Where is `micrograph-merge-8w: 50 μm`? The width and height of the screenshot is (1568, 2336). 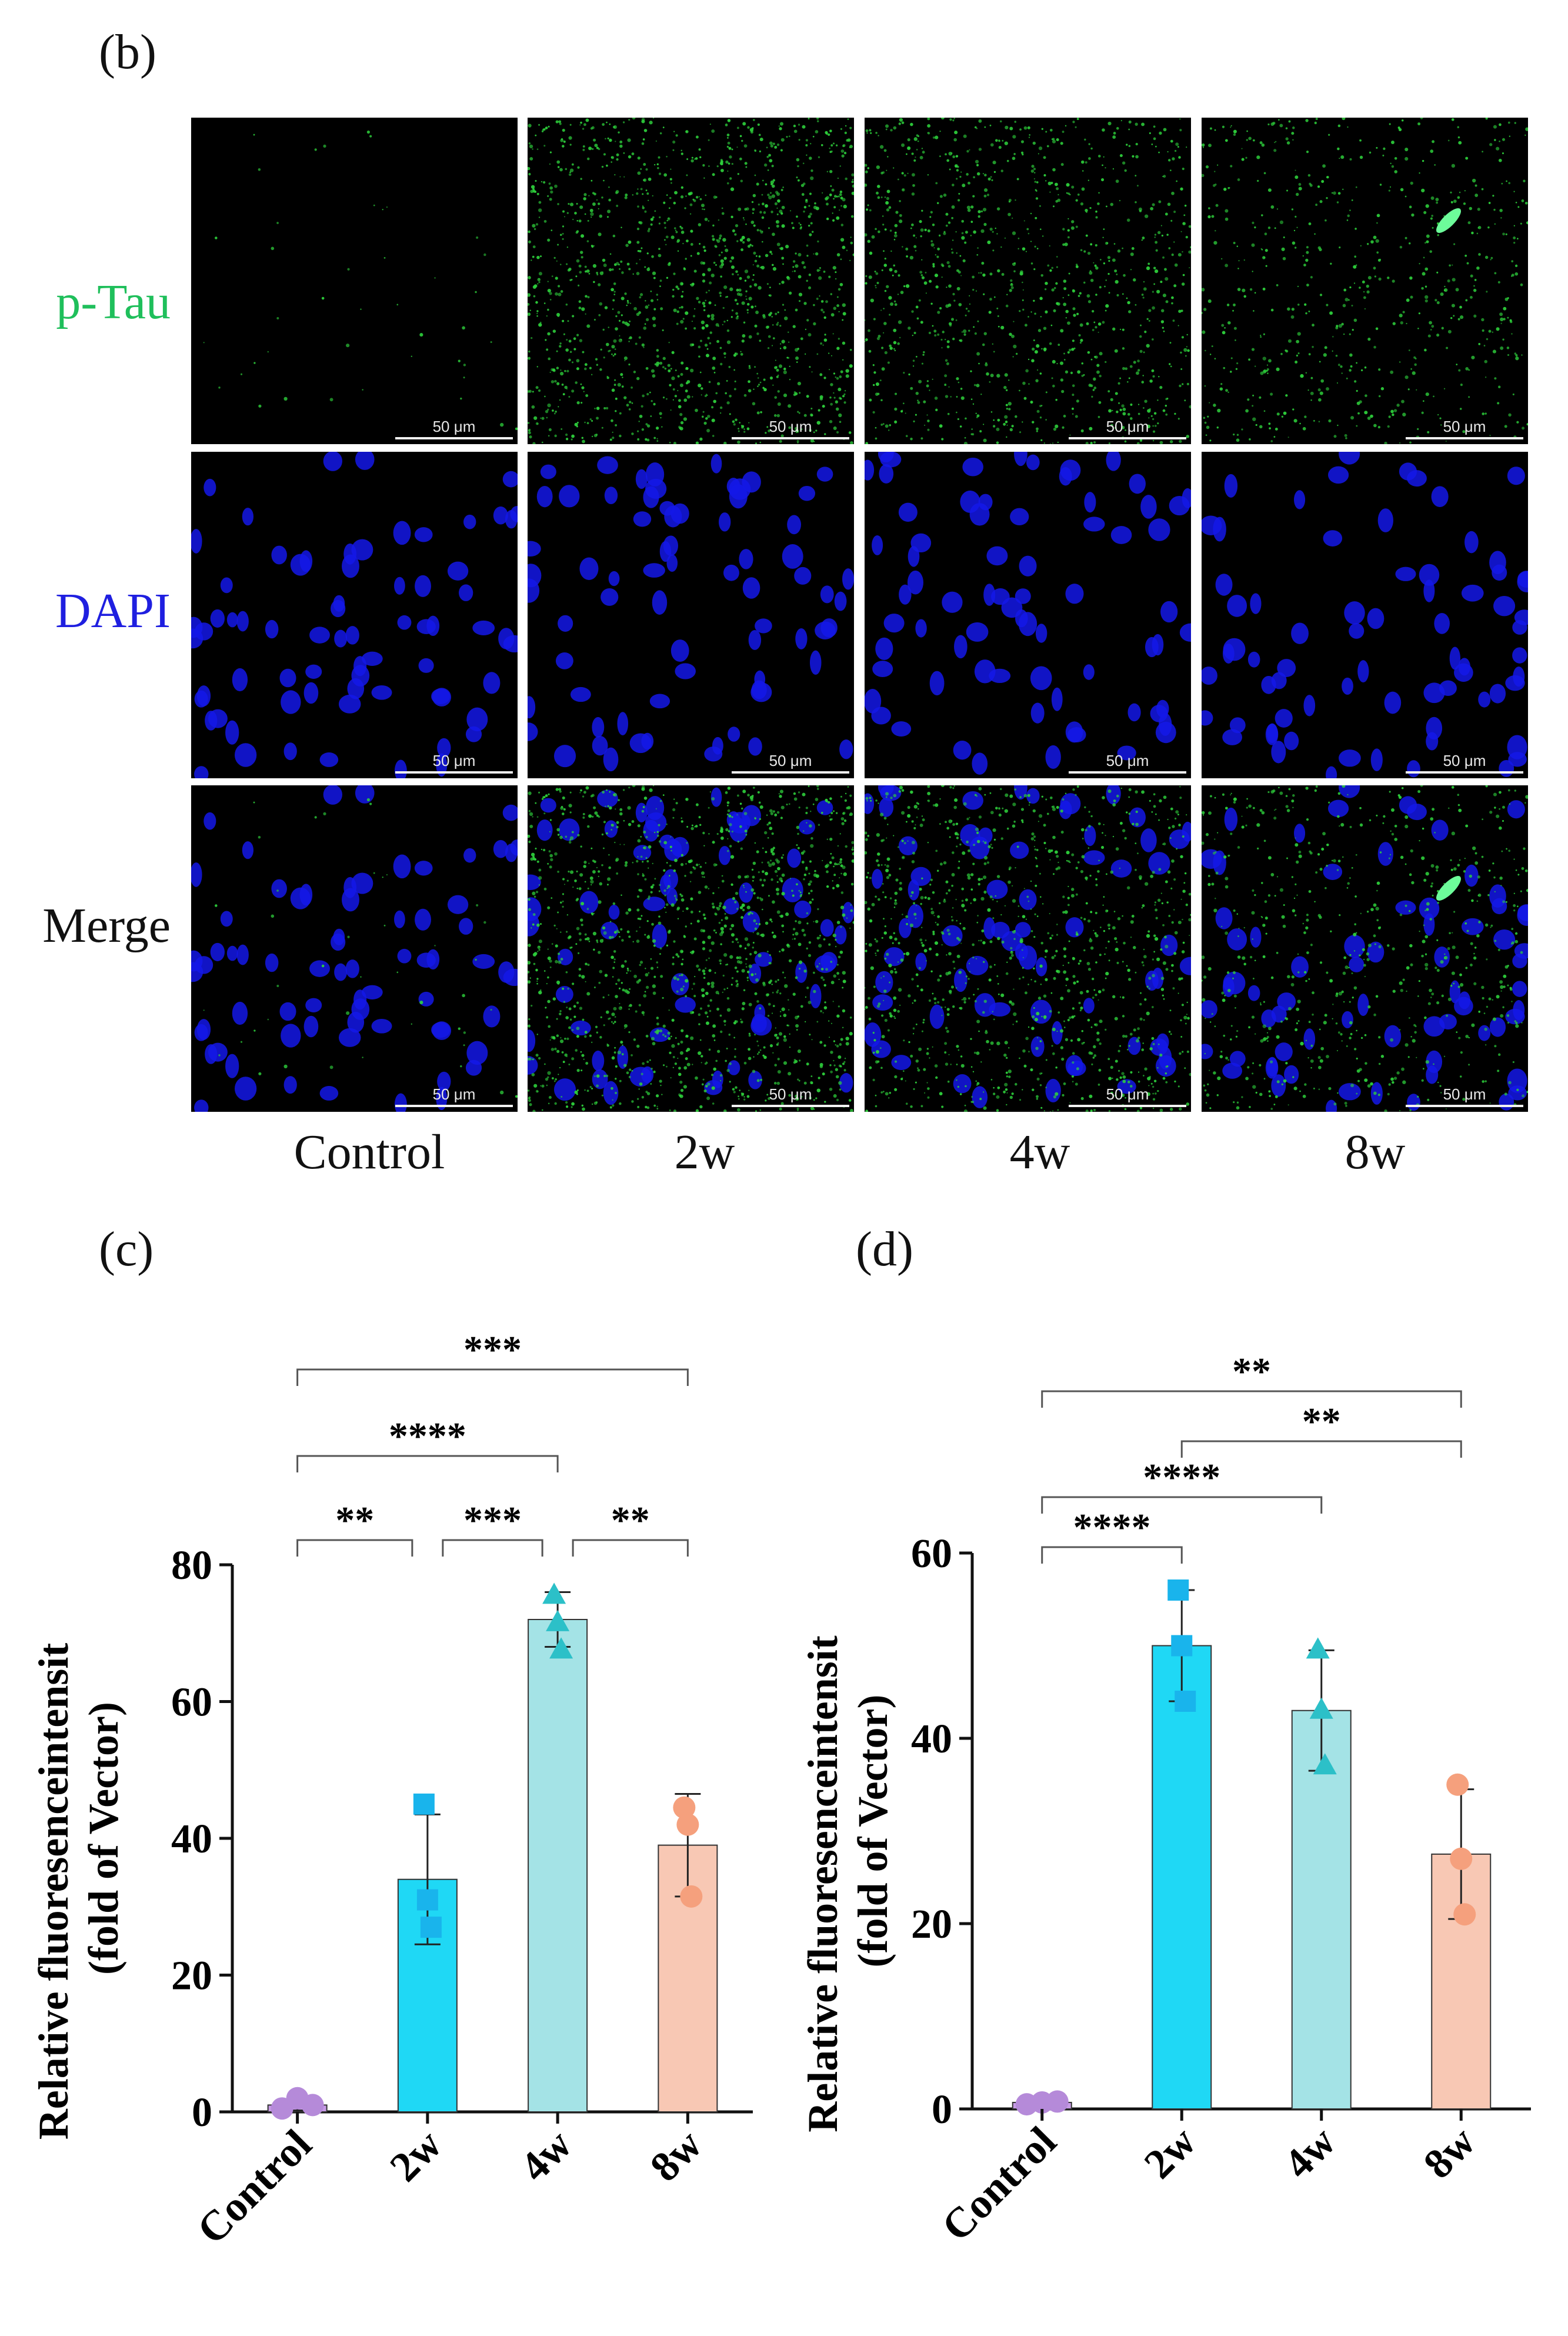
micrograph-merge-8w: 50 μm is located at coordinates (1365, 949).